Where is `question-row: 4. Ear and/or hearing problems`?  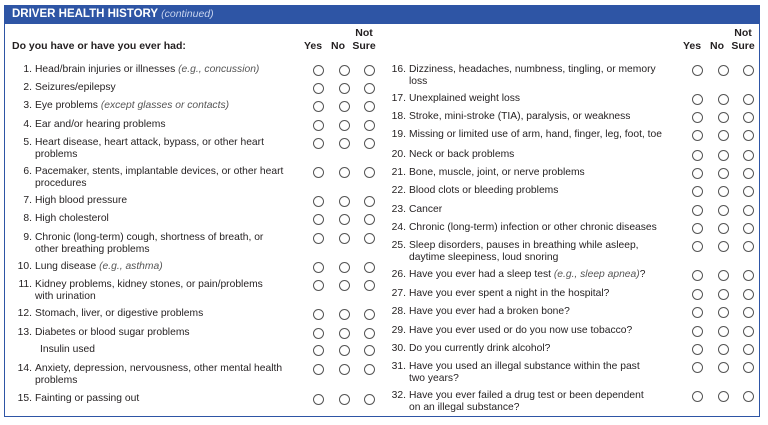
question-row: 4. Ear and/or hearing problems is located at coordinates (195, 132).